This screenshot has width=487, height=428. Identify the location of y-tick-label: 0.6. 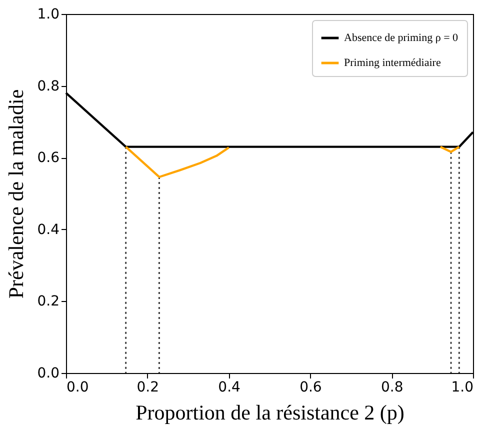
(48, 158).